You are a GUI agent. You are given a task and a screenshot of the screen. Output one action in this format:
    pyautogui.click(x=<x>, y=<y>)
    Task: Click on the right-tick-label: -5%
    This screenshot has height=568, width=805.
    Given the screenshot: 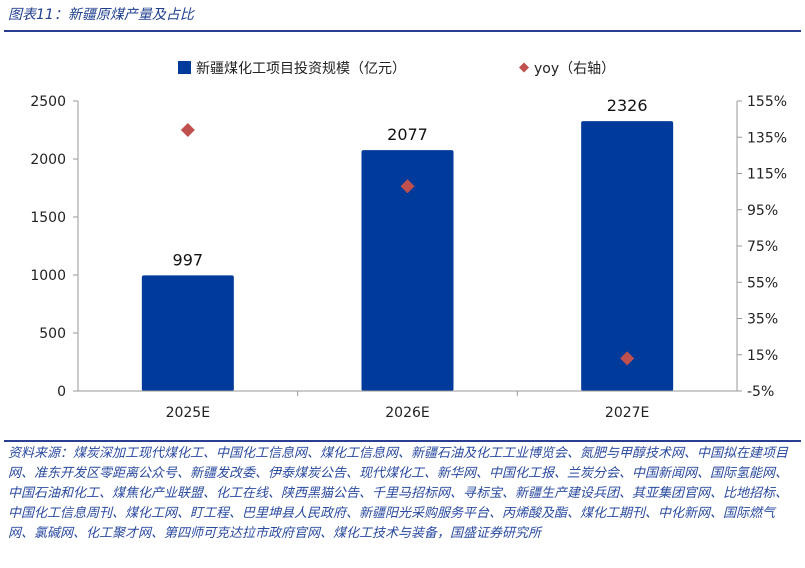 What is the action you would take?
    pyautogui.click(x=760, y=392)
    